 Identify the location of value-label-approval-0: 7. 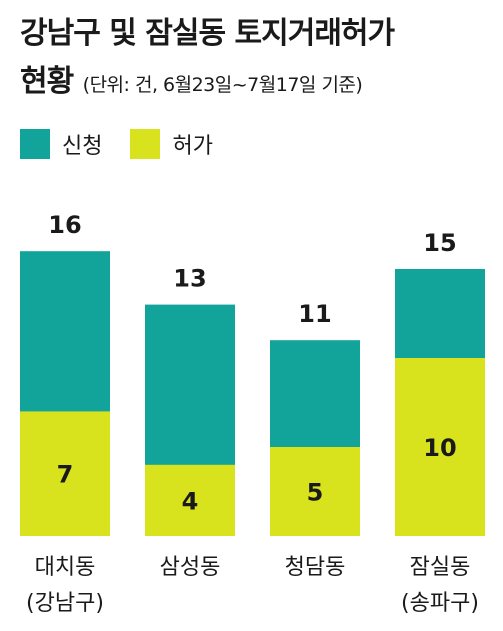
(65, 475).